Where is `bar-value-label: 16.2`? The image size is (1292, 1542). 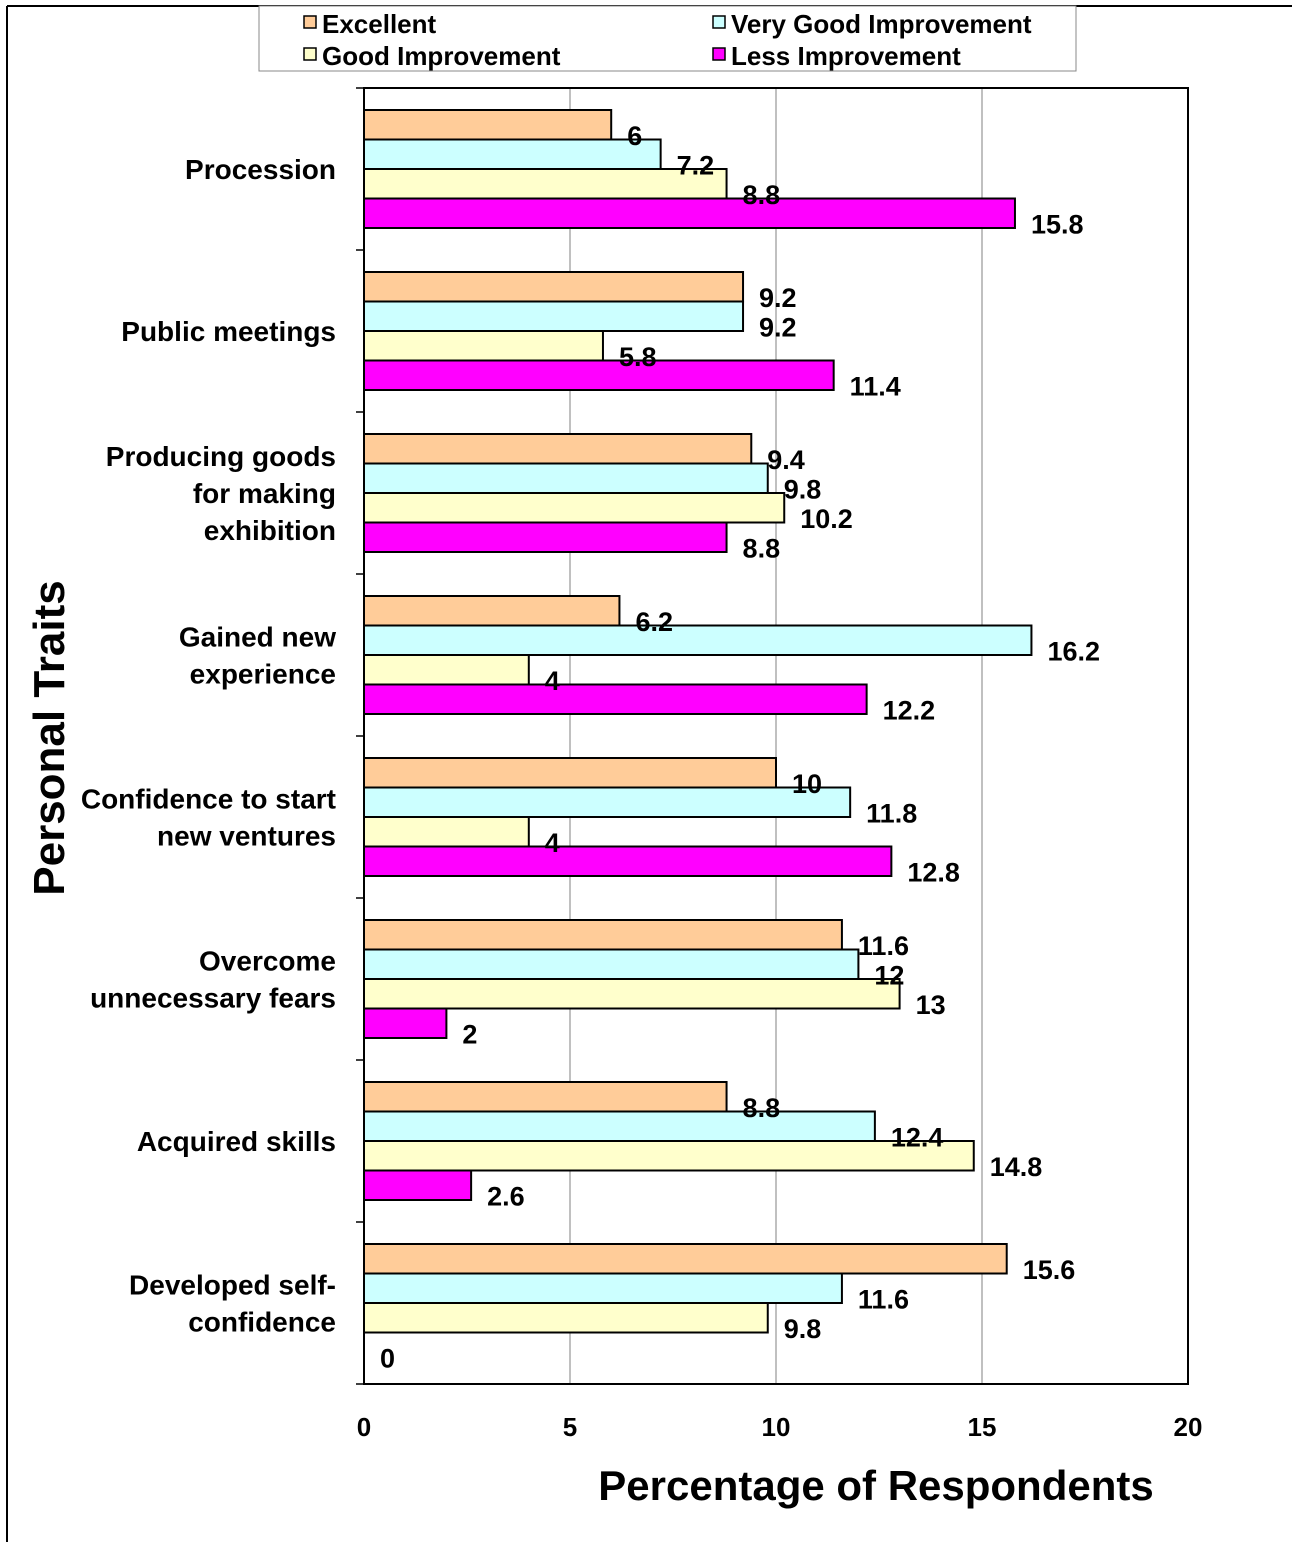 bar-value-label: 16.2 is located at coordinates (1073, 651).